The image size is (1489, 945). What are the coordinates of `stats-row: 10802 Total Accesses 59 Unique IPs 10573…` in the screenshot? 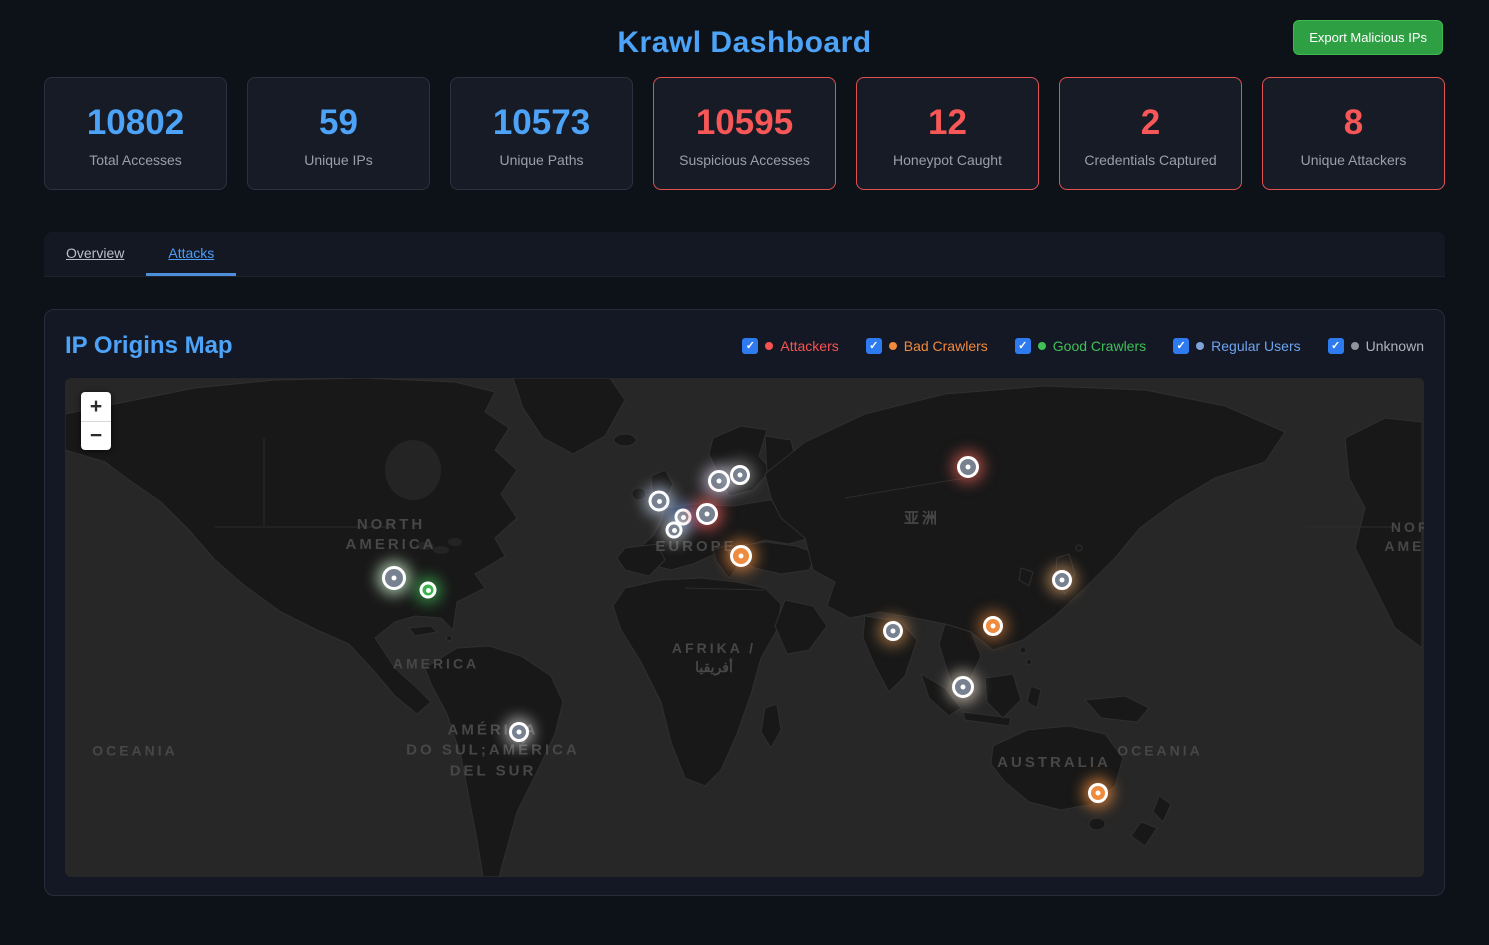 It's located at (744, 133).